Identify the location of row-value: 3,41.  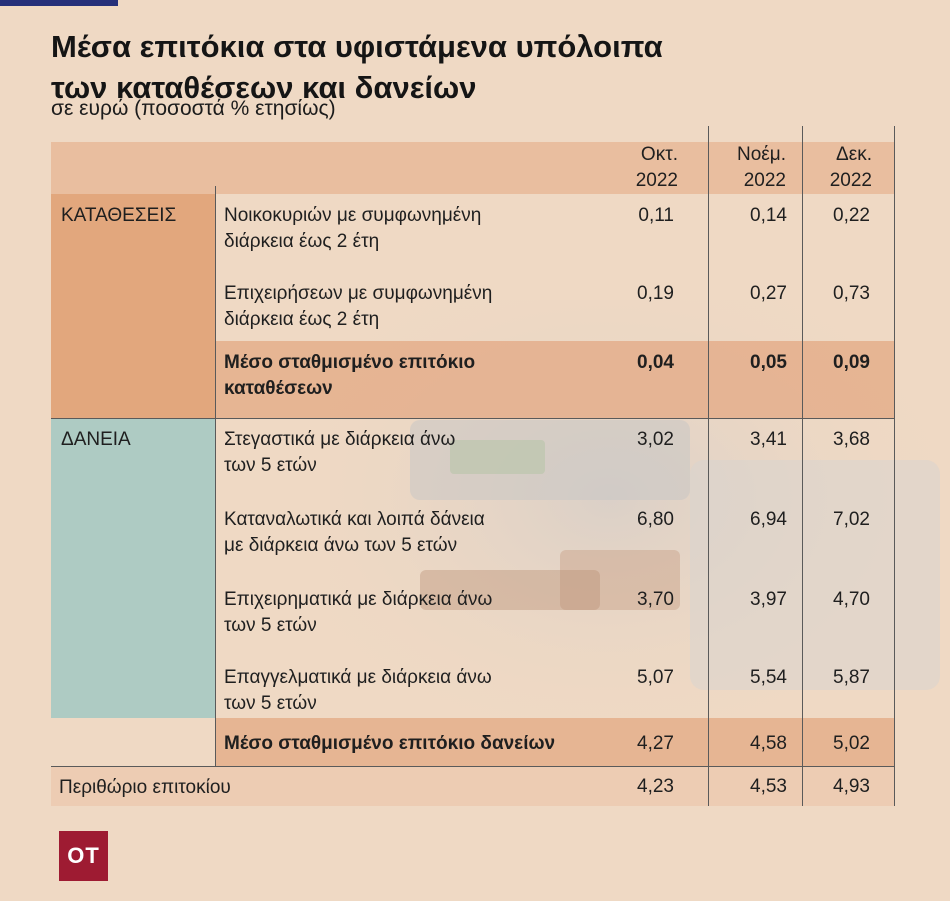
(768, 439).